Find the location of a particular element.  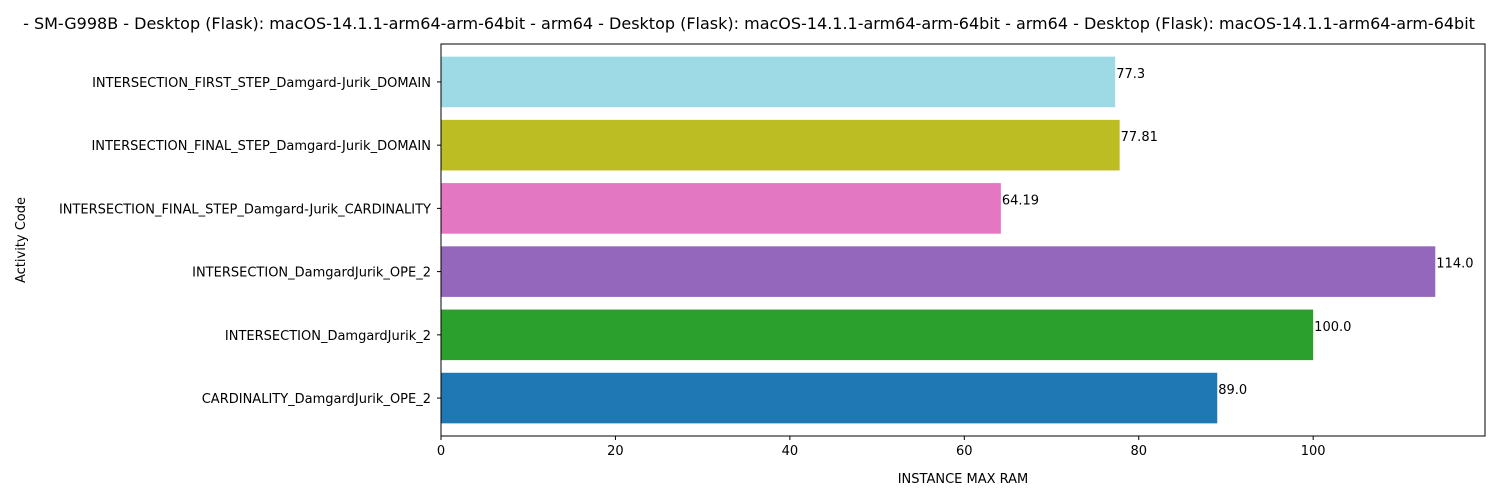

x-axis-label: INSTANCE MAX RAM is located at coordinates (963, 479).